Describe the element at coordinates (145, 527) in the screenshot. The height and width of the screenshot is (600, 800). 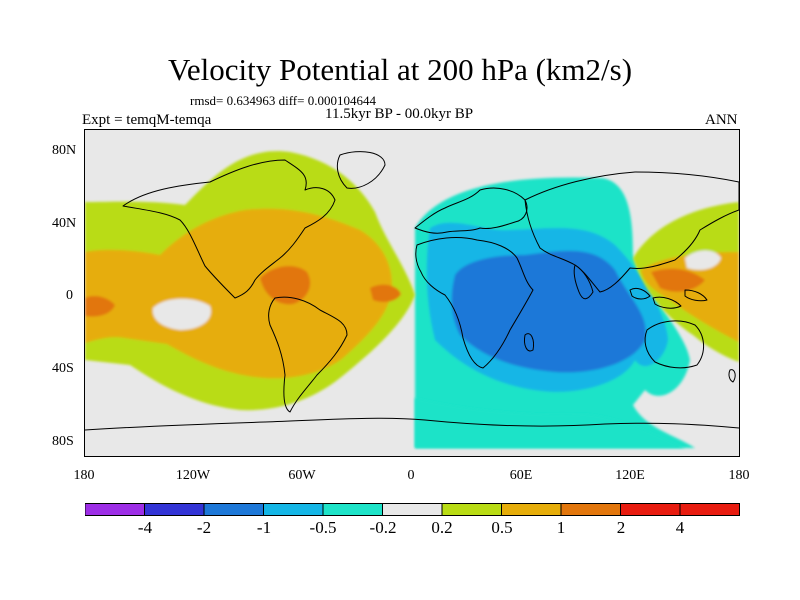
I see `colorbar-label: -4` at that location.